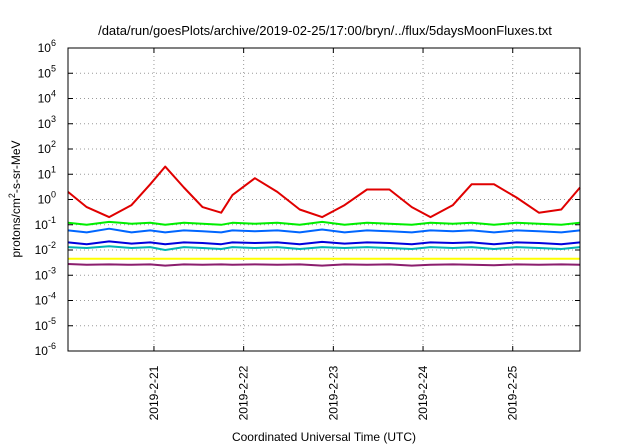 The image size is (640, 448). I want to click on y-tick-label: 10¹, so click(47, 172).